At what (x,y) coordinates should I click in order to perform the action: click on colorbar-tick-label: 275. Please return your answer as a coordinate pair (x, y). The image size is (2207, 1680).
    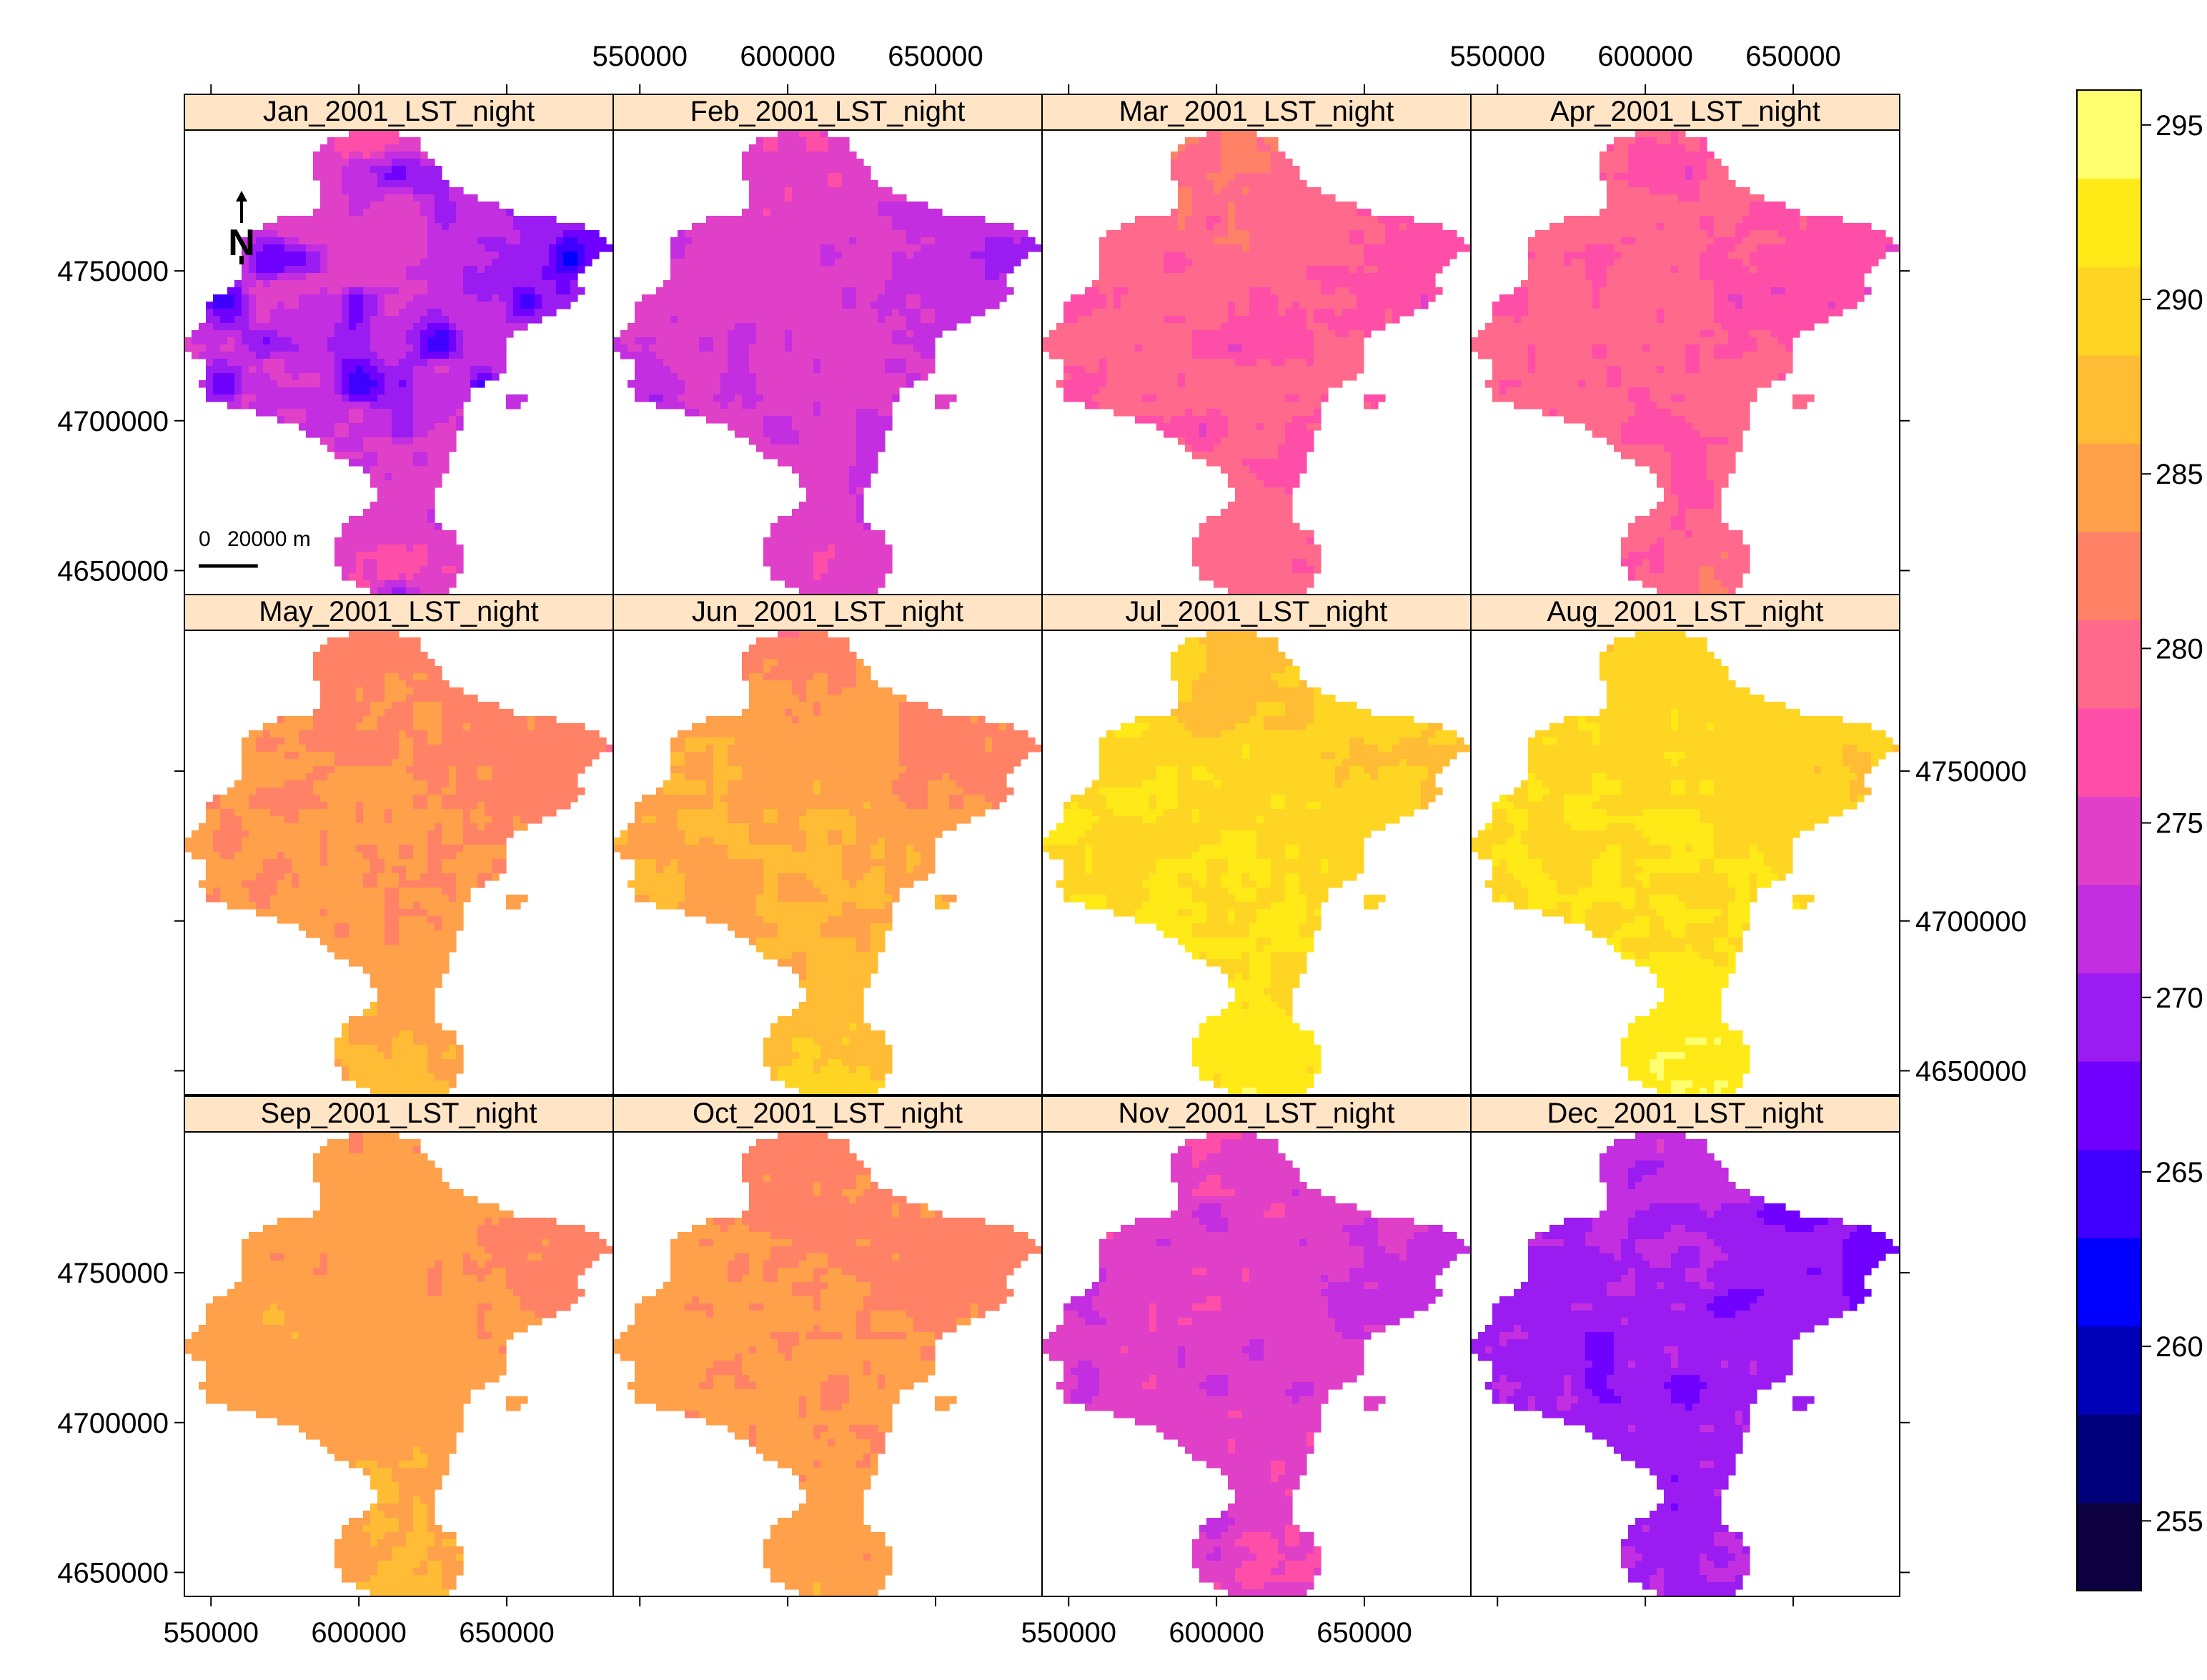
    Looking at the image, I should click on (2180, 824).